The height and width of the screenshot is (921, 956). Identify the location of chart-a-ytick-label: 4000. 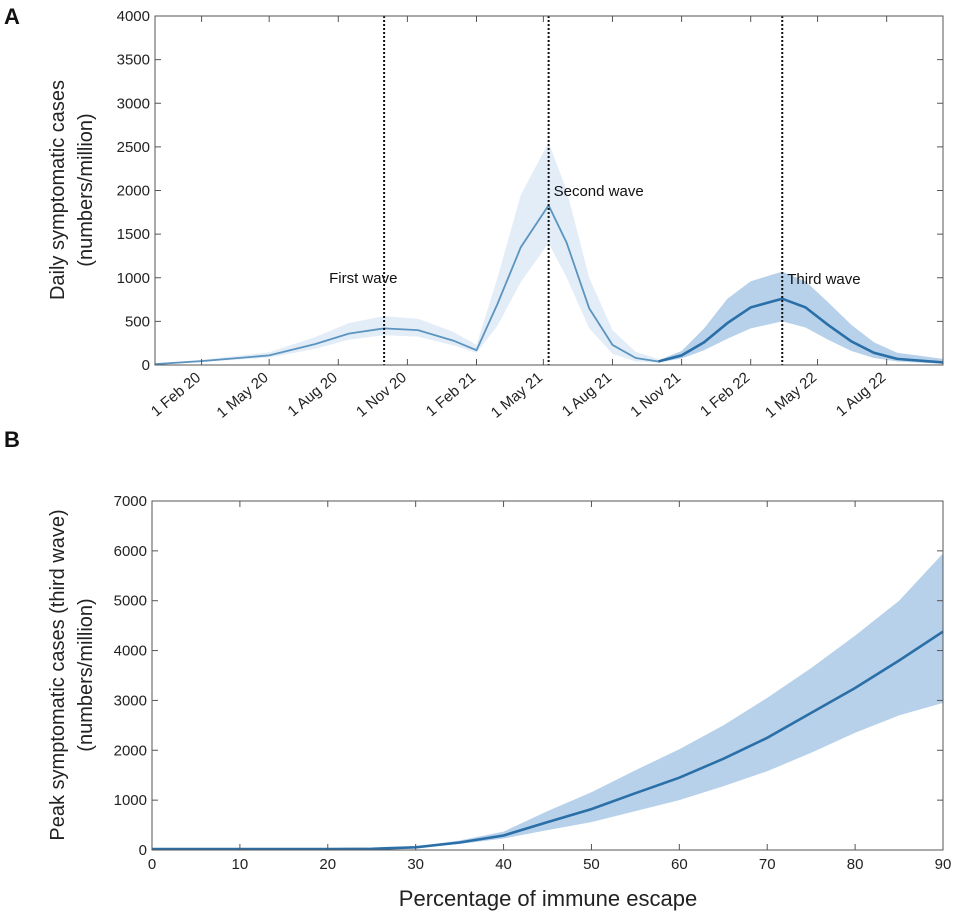
(133, 16).